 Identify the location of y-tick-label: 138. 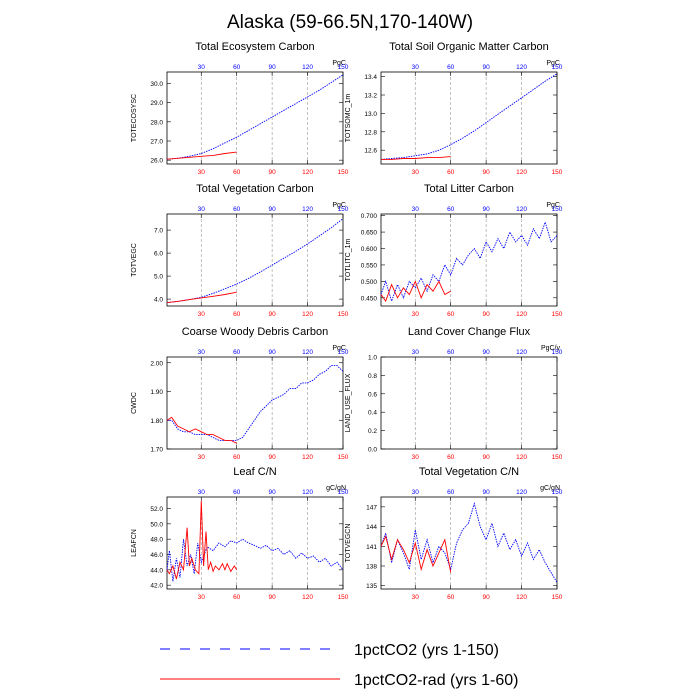
(371, 567).